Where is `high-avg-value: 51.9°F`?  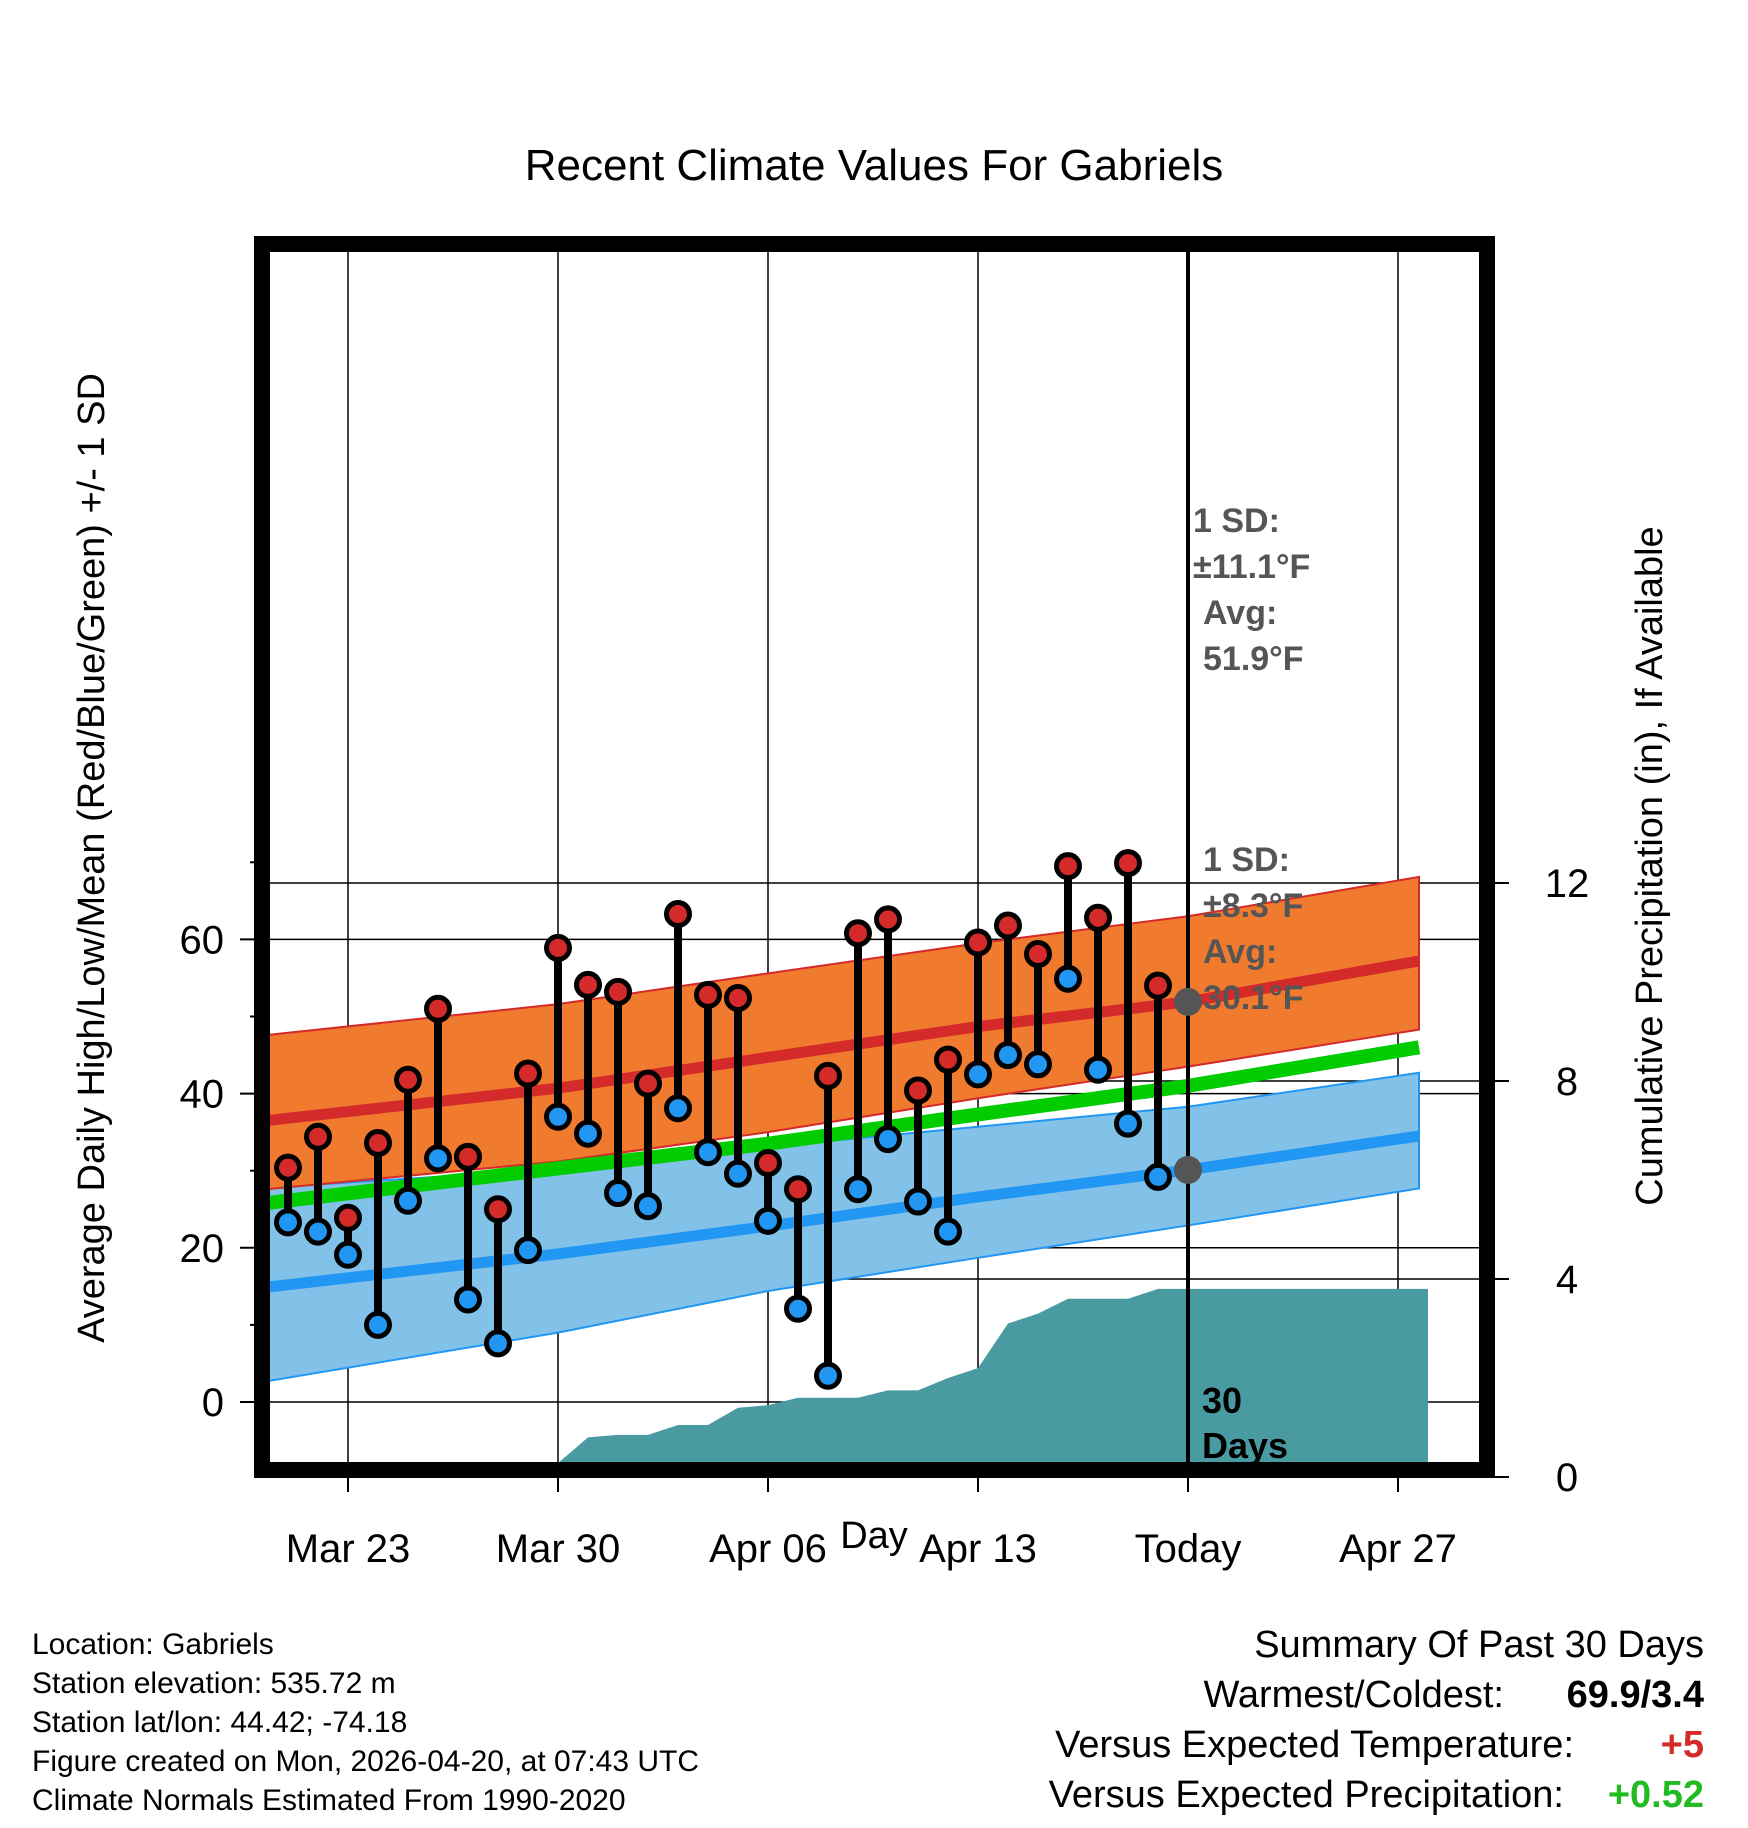 high-avg-value: 51.9°F is located at coordinates (1253, 659).